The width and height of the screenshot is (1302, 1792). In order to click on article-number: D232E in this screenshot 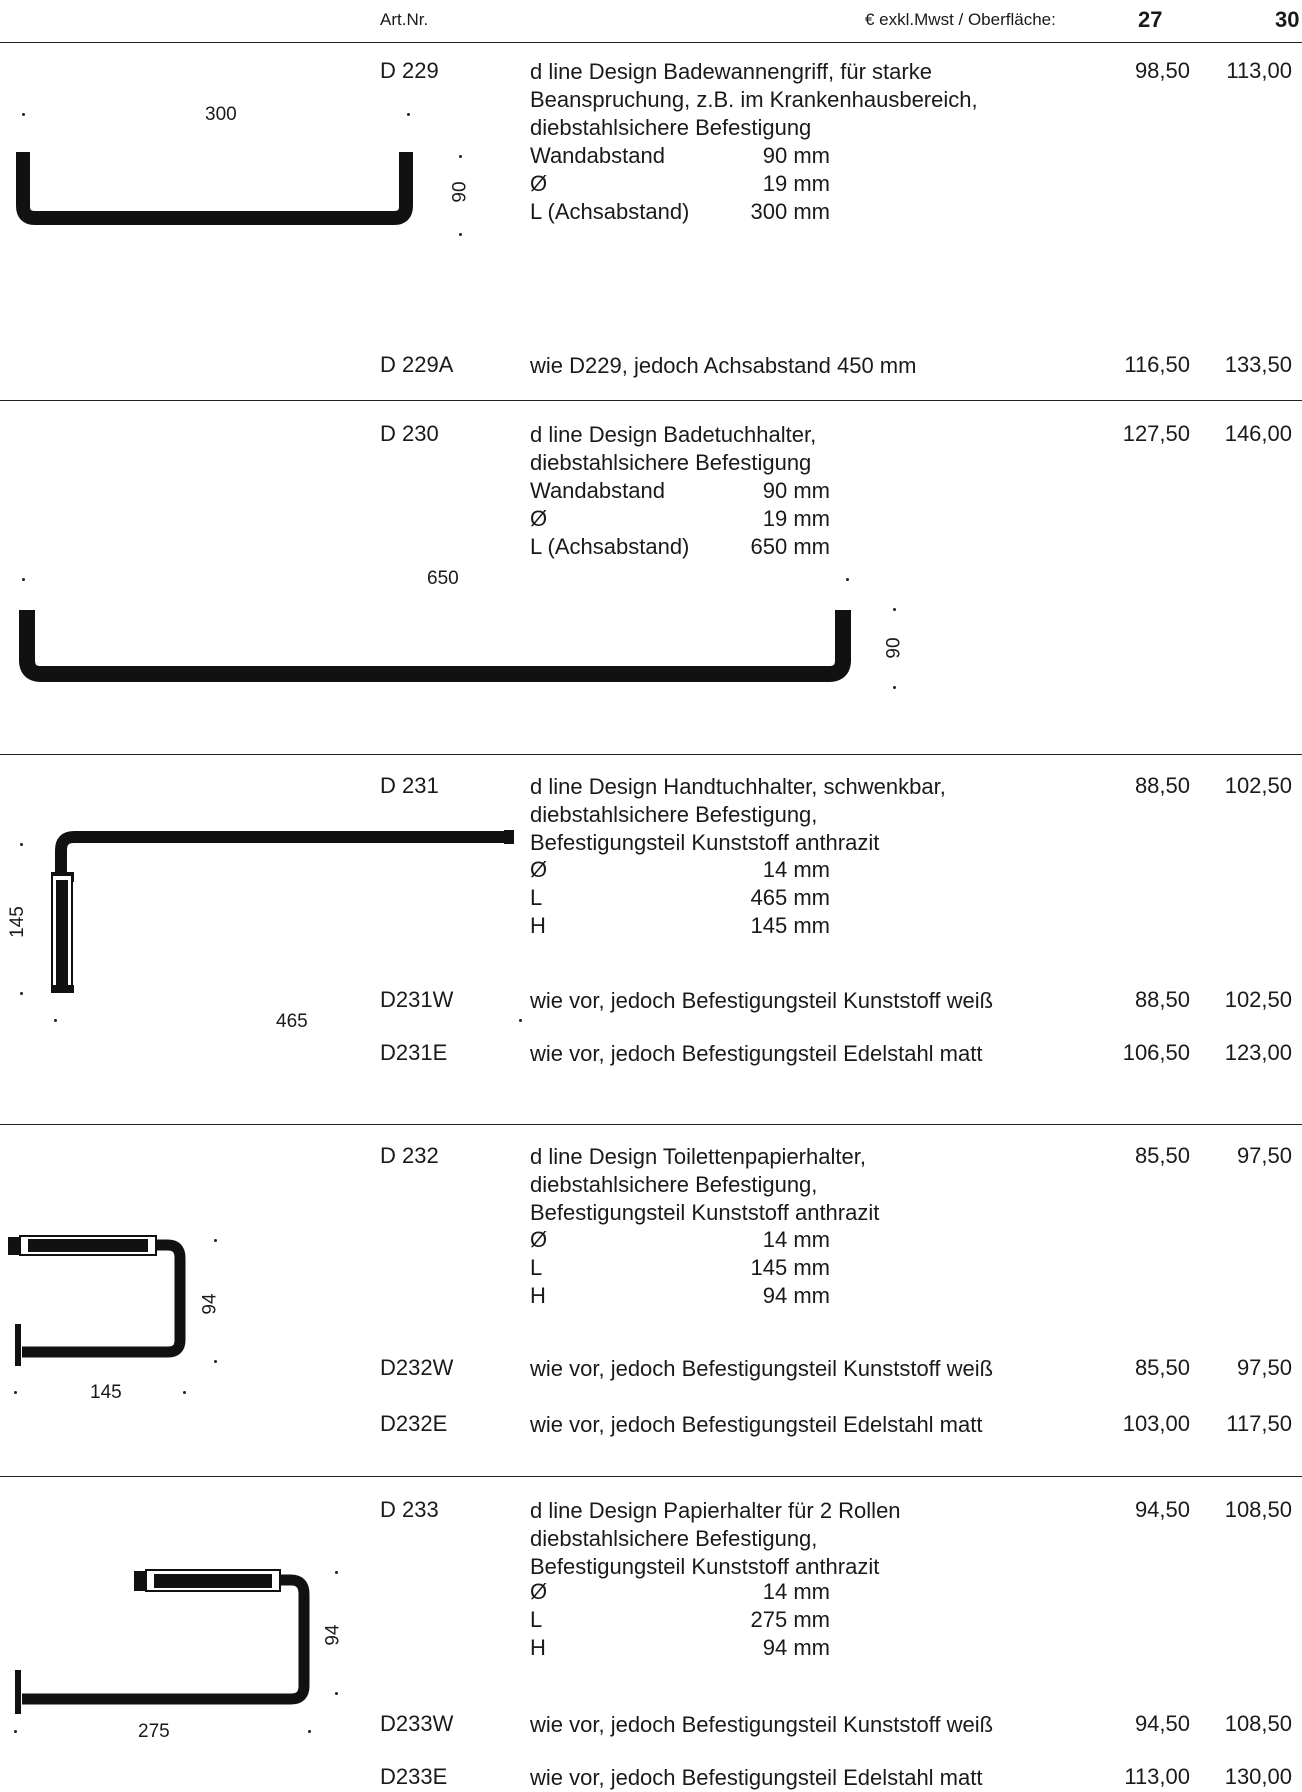, I will do `click(414, 1423)`.